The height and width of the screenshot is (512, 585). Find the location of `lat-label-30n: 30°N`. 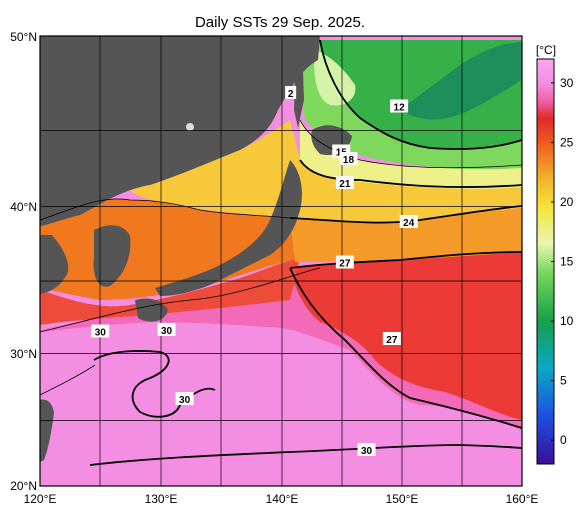

lat-label-30n: 30°N is located at coordinates (23, 354).